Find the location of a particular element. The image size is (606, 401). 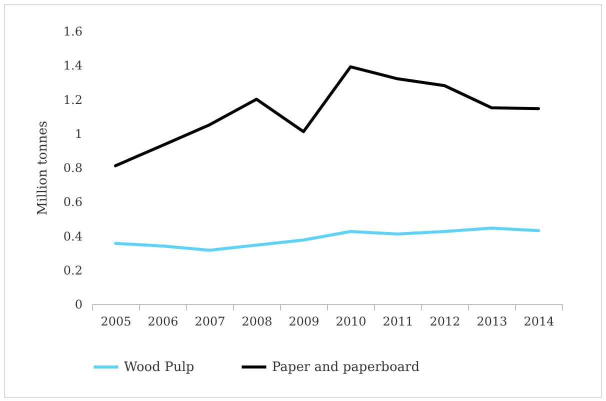

y-tick-label: 0.2 is located at coordinates (72, 270).